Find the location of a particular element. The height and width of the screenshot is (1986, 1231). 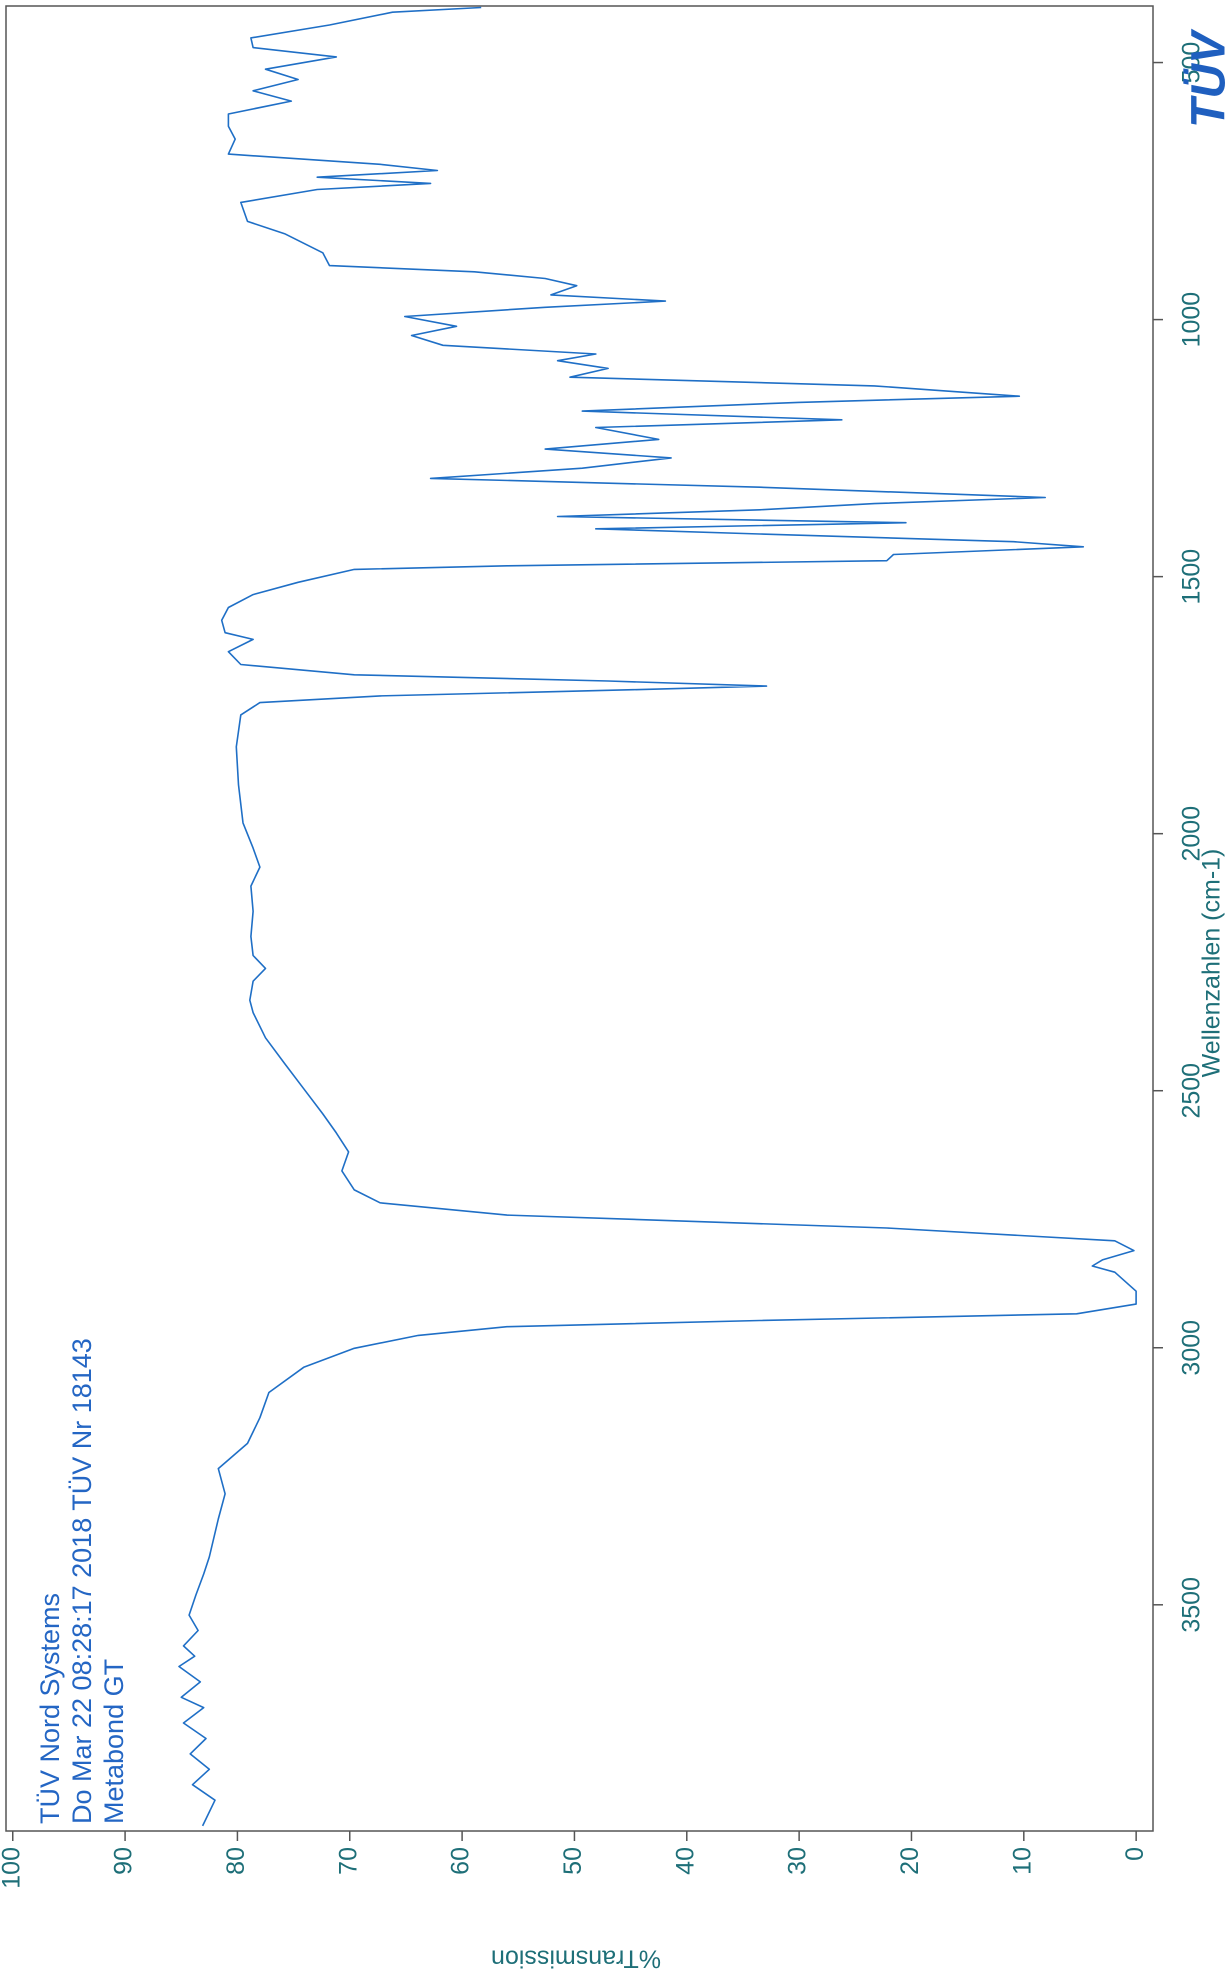

y-tick-label: 10 is located at coordinates (1022, 1861).